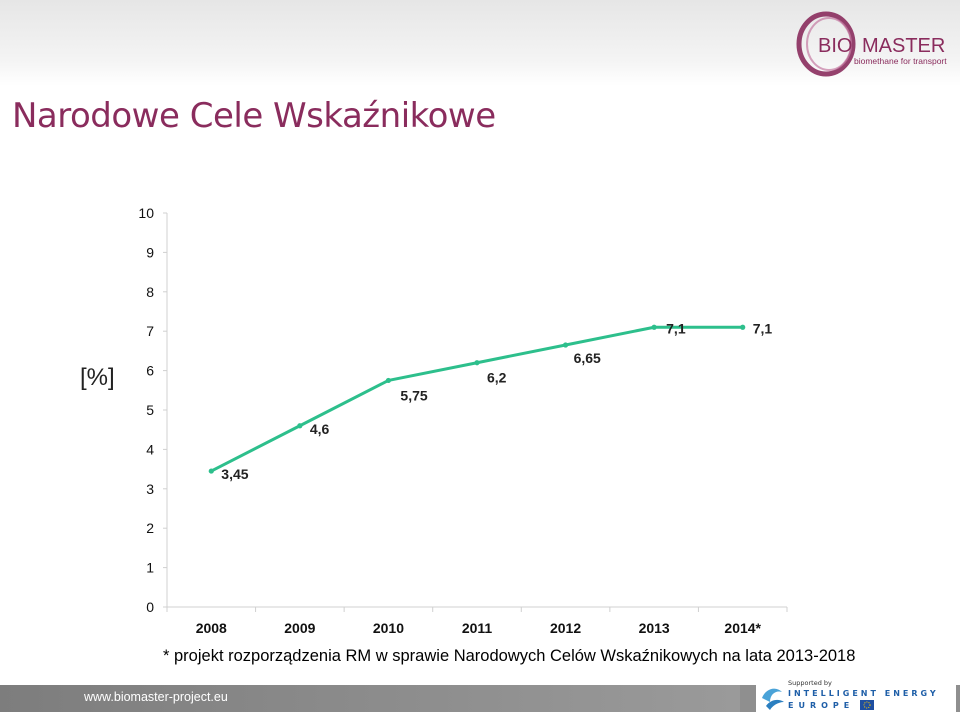  I want to click on y-tick-label: 0, so click(150, 607).